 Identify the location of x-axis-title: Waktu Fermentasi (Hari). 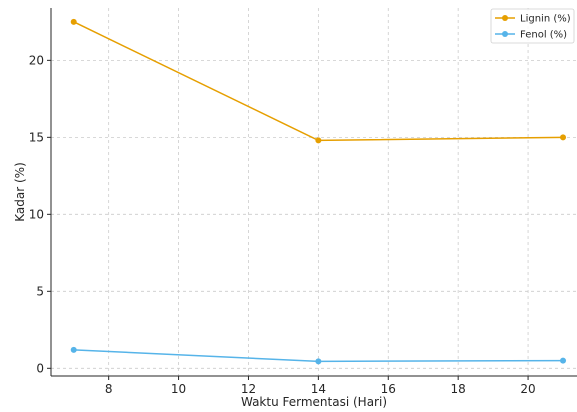
(314, 402).